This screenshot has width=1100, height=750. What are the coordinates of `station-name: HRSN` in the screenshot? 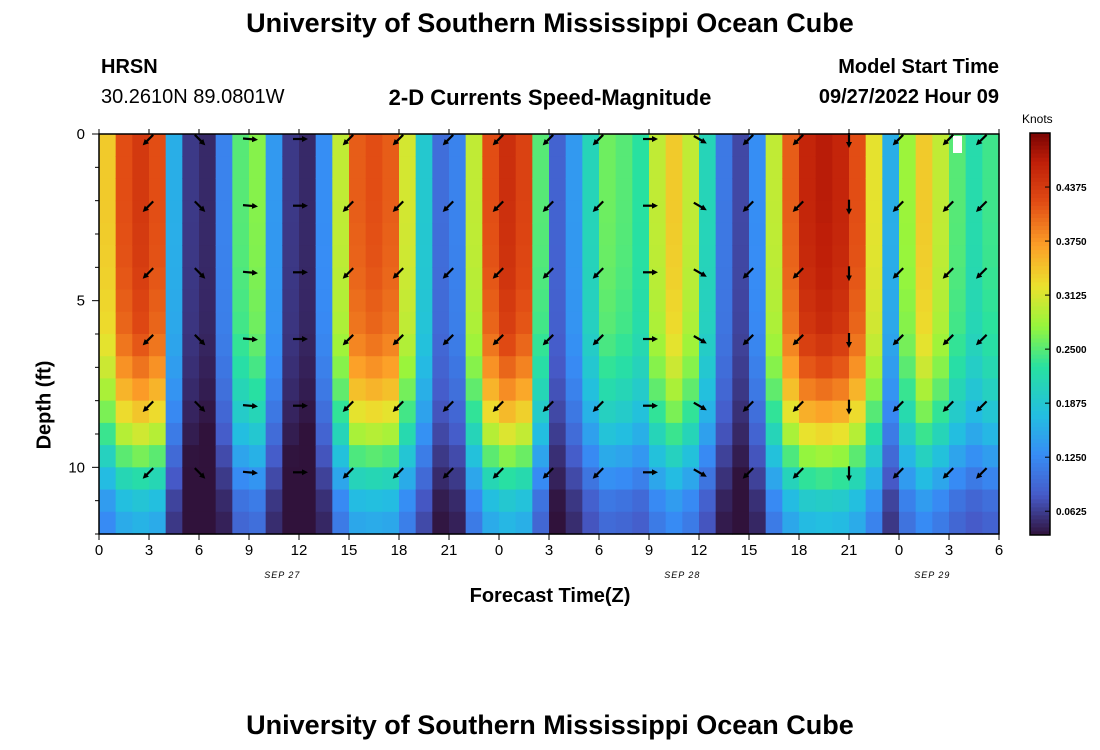 It's located at (129, 67).